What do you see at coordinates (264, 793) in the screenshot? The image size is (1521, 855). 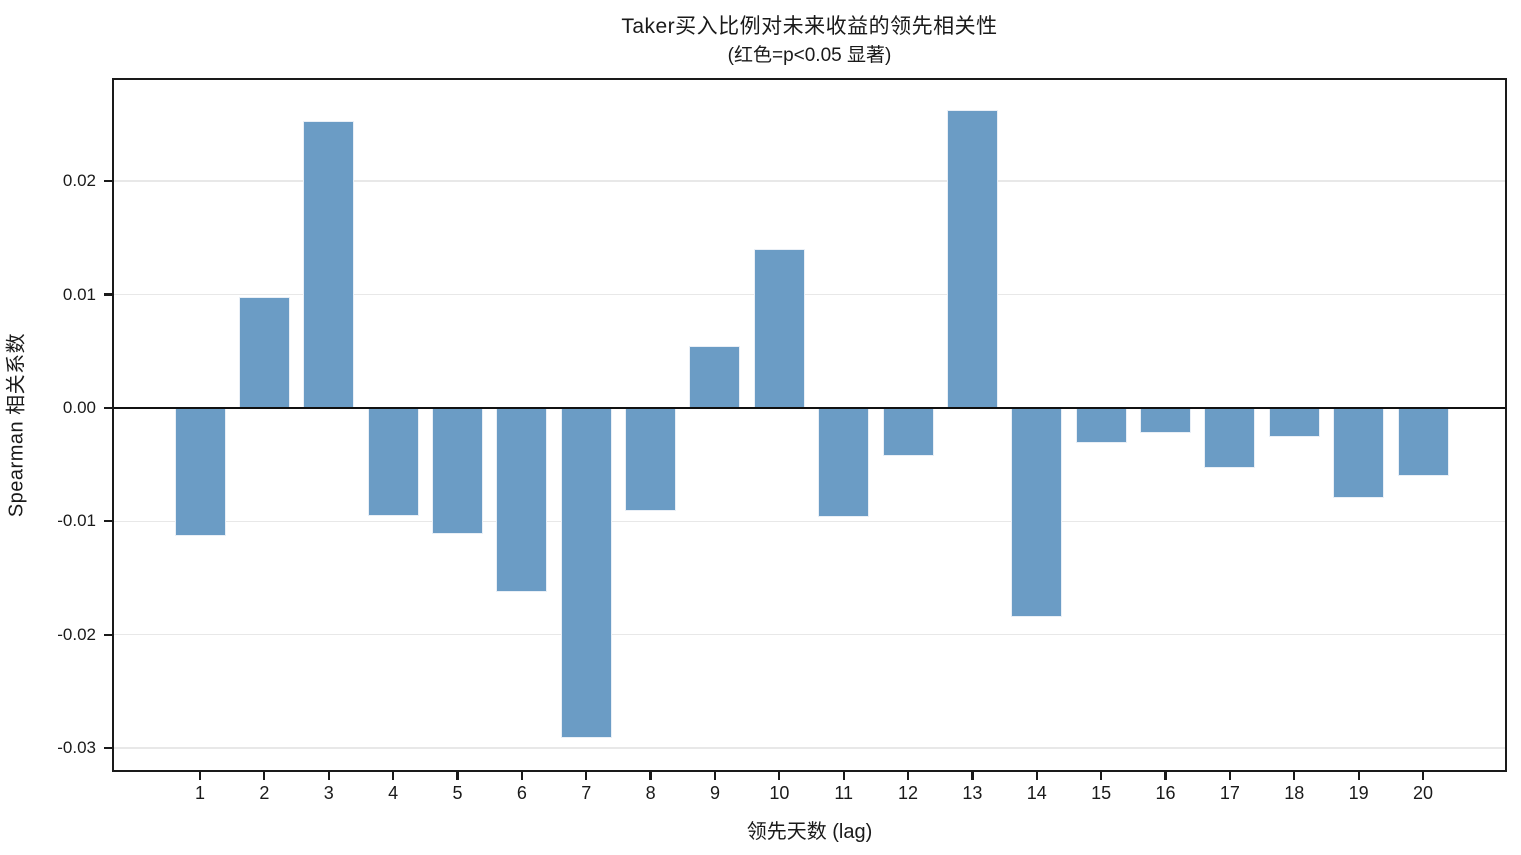 I see `x-tick-label-2: 2` at bounding box center [264, 793].